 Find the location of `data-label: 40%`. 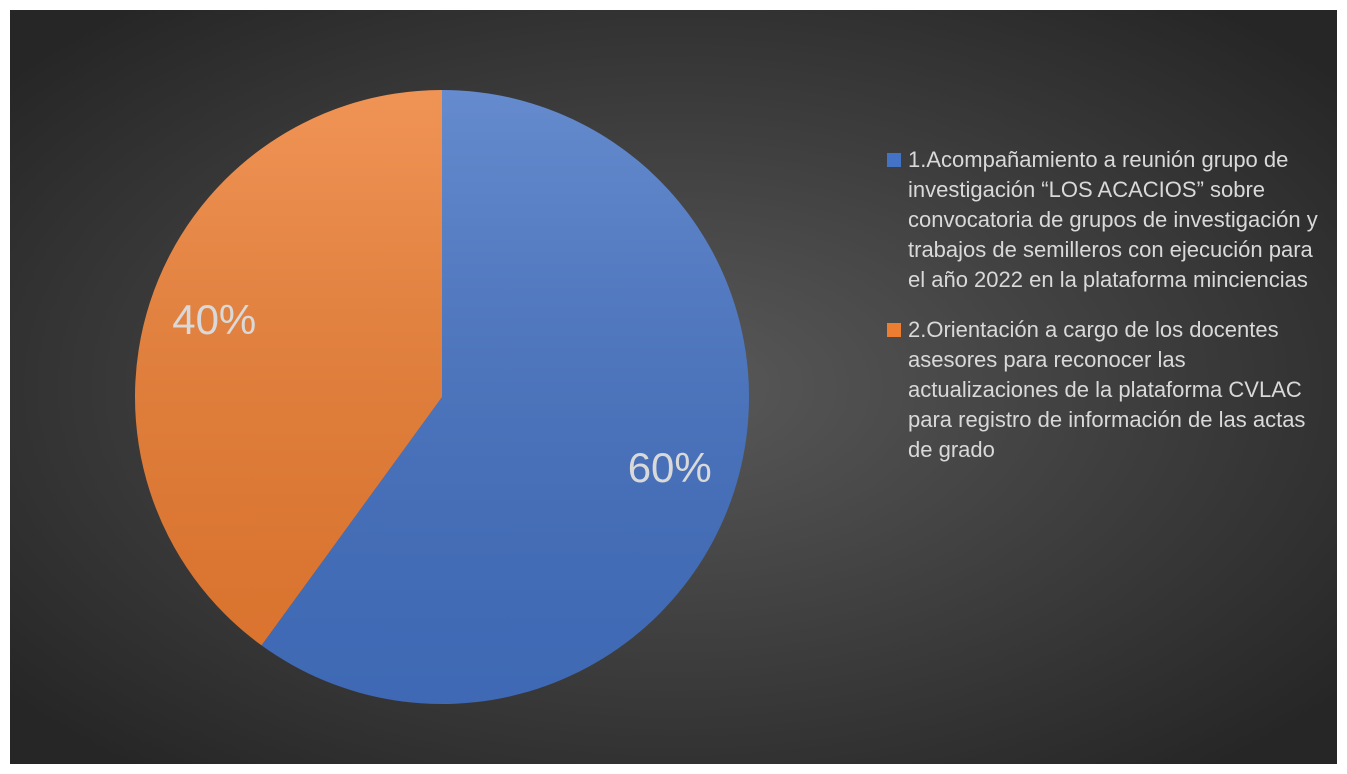

data-label: 40% is located at coordinates (214, 319).